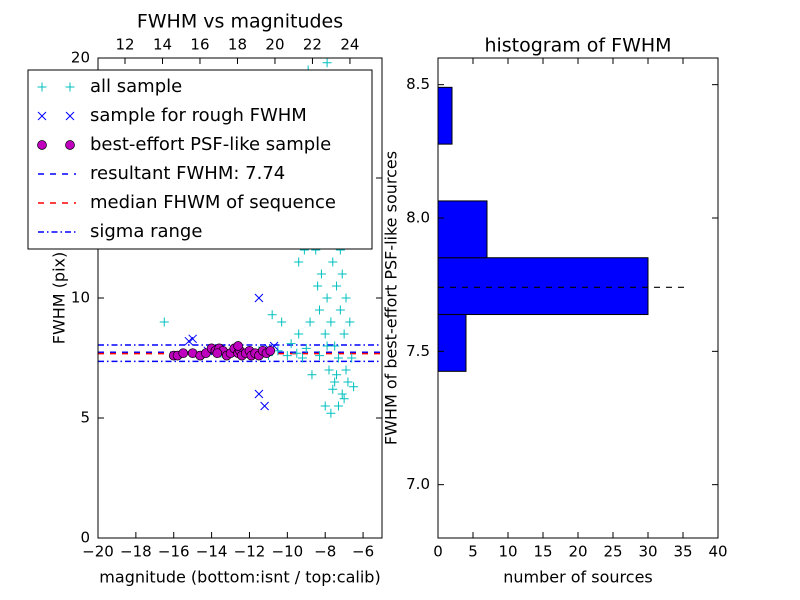 The width and height of the screenshot is (800, 600). I want to click on y-tick-label: 7.5, so click(418, 351).